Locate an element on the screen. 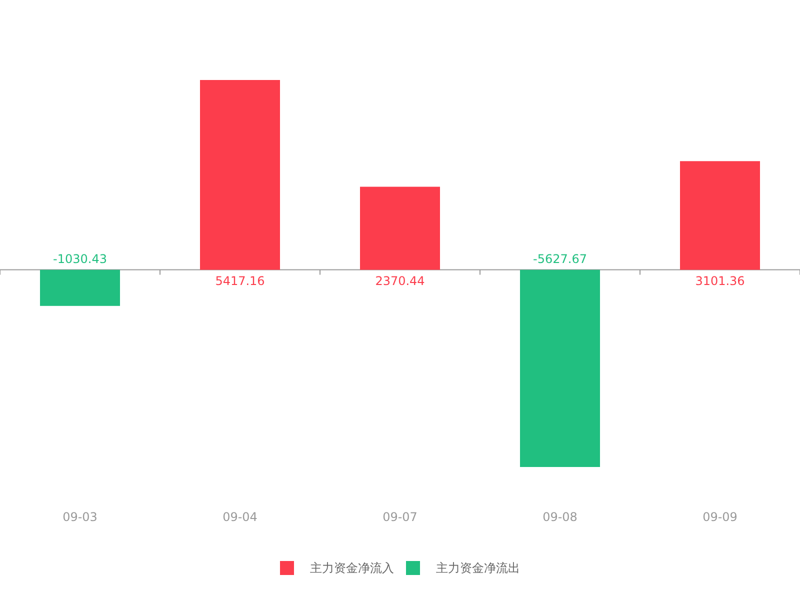 This screenshot has width=800, height=600. data-label: -1030.43 is located at coordinates (80, 259).